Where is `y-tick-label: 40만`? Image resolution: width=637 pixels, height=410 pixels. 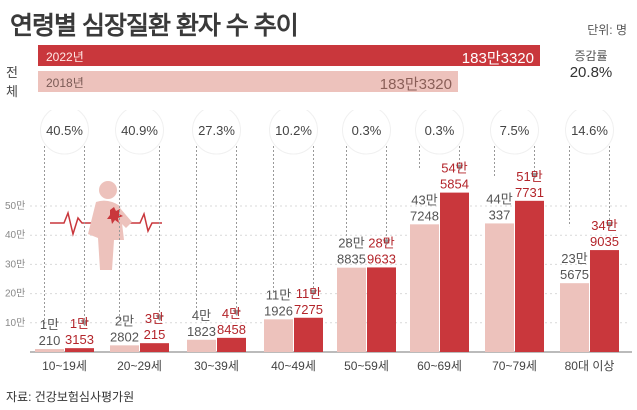 y-tick-label: 40만 is located at coordinates (15, 235).